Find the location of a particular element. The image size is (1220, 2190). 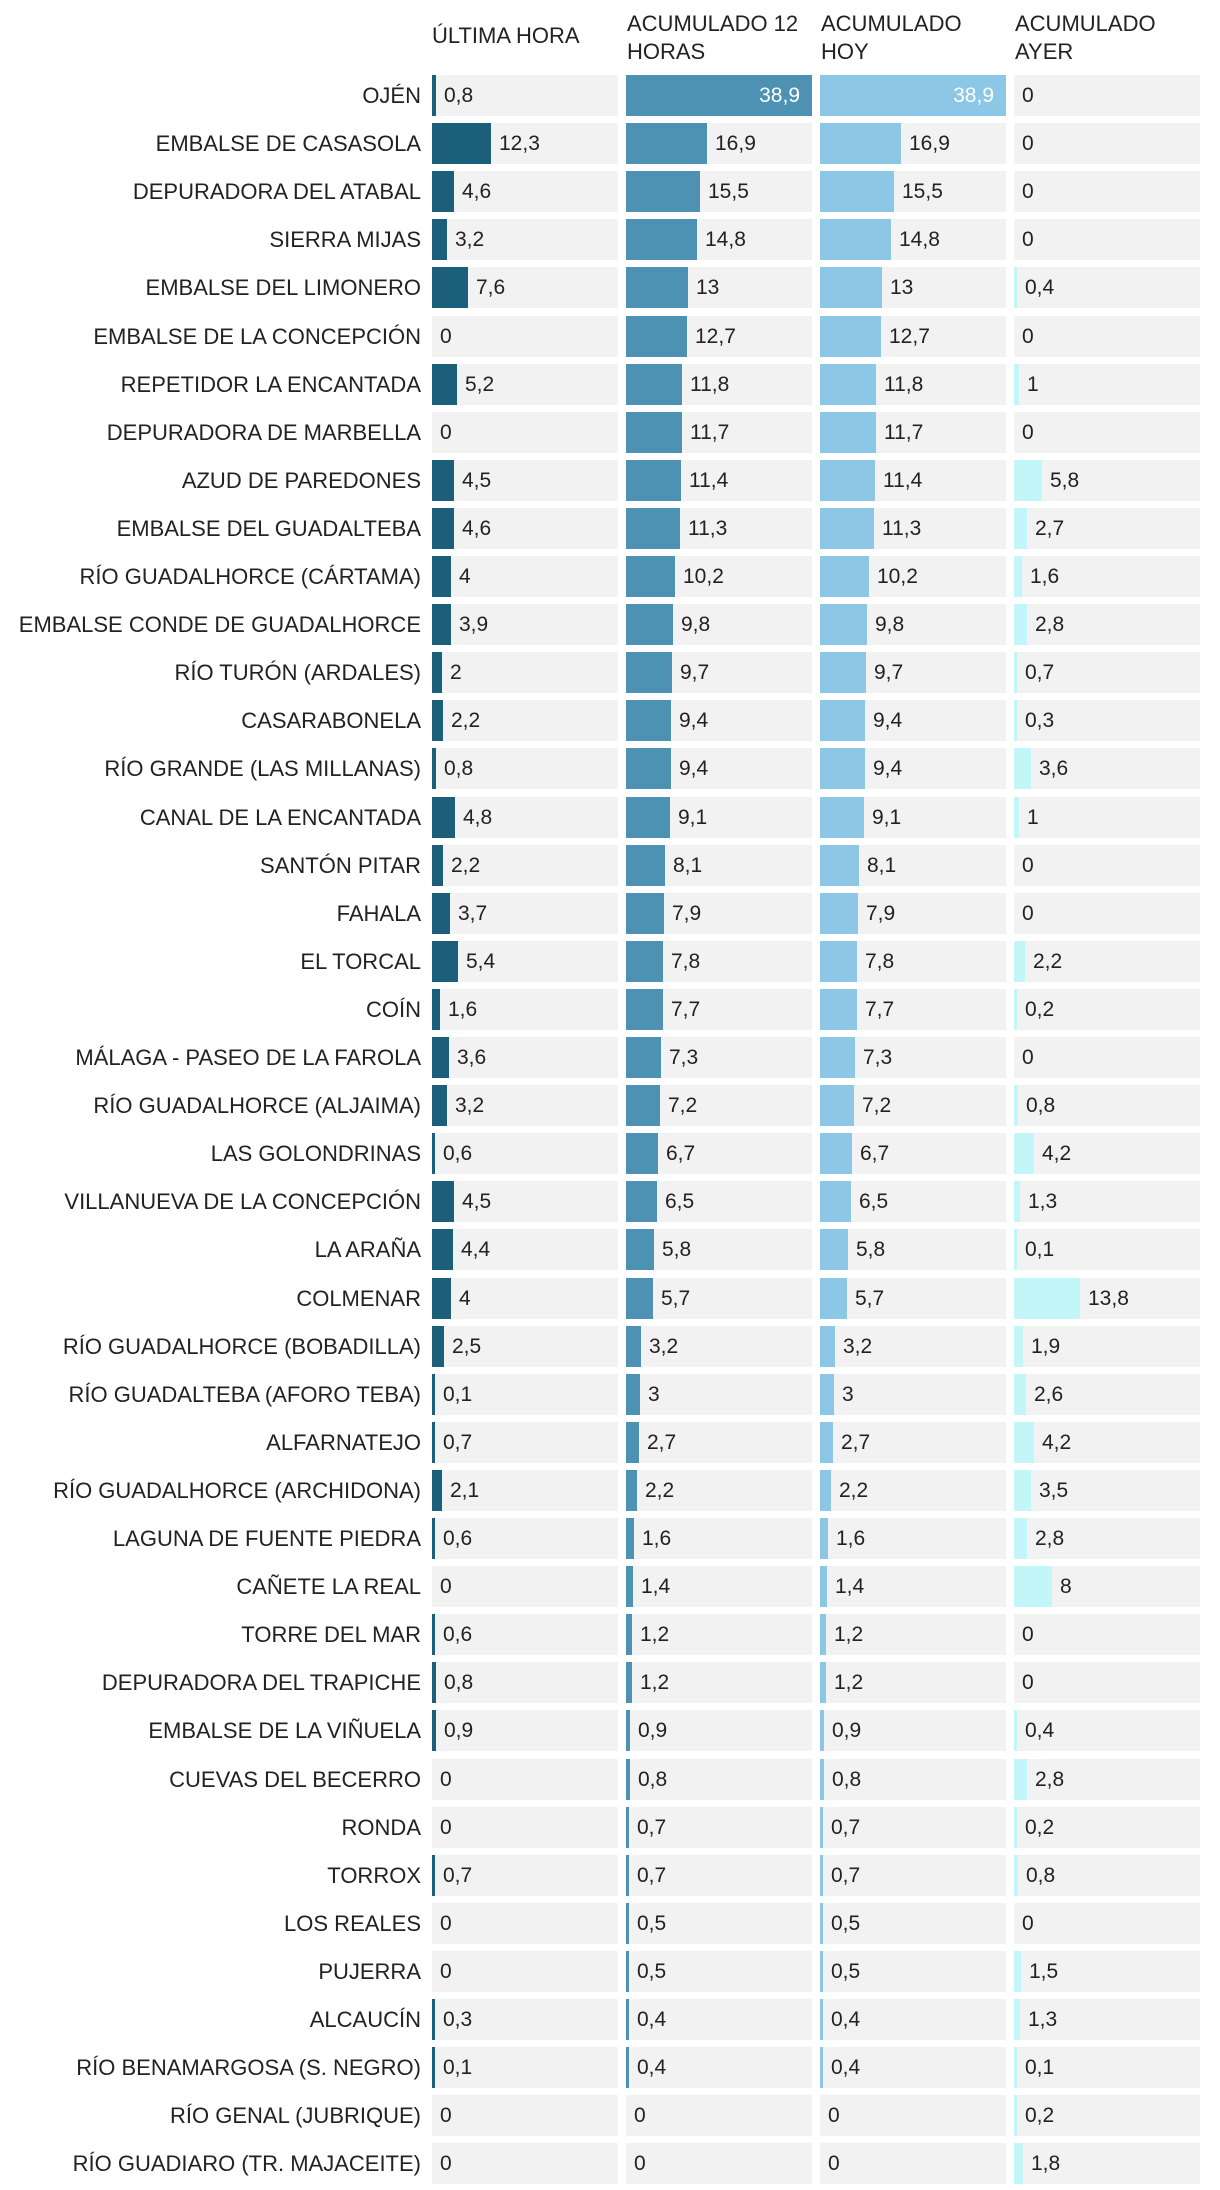

value-label: 16,9 is located at coordinates (929, 143).